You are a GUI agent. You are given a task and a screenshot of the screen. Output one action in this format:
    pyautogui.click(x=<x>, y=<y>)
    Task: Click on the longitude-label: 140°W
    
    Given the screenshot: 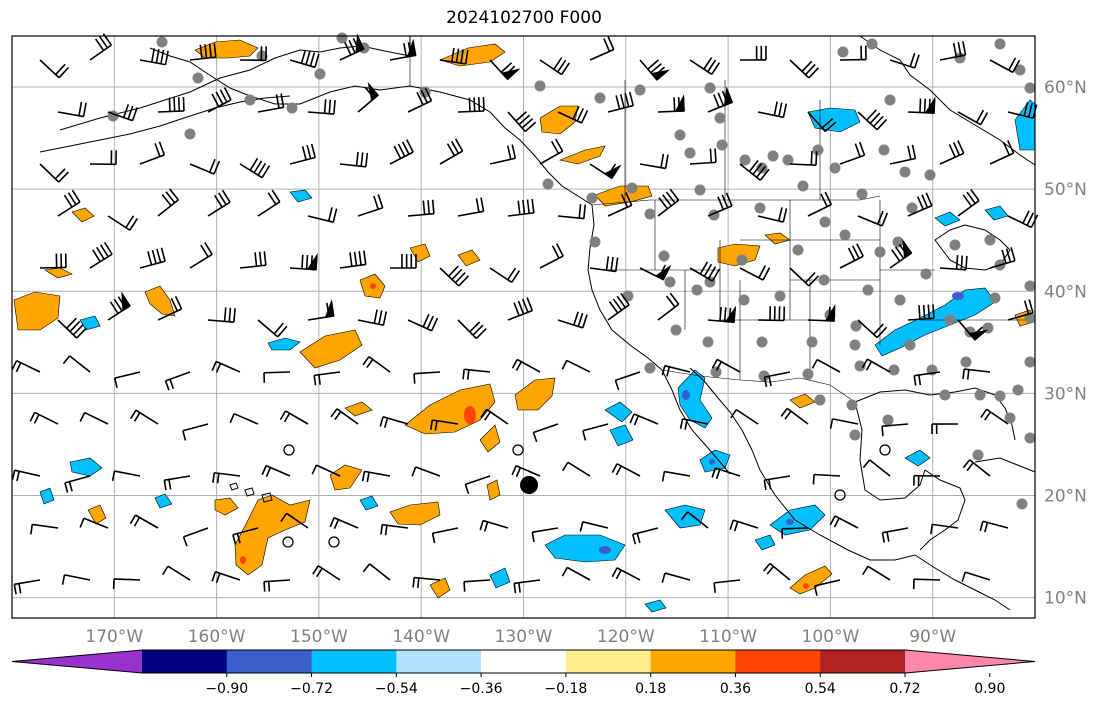 What is the action you would take?
    pyautogui.click(x=421, y=637)
    